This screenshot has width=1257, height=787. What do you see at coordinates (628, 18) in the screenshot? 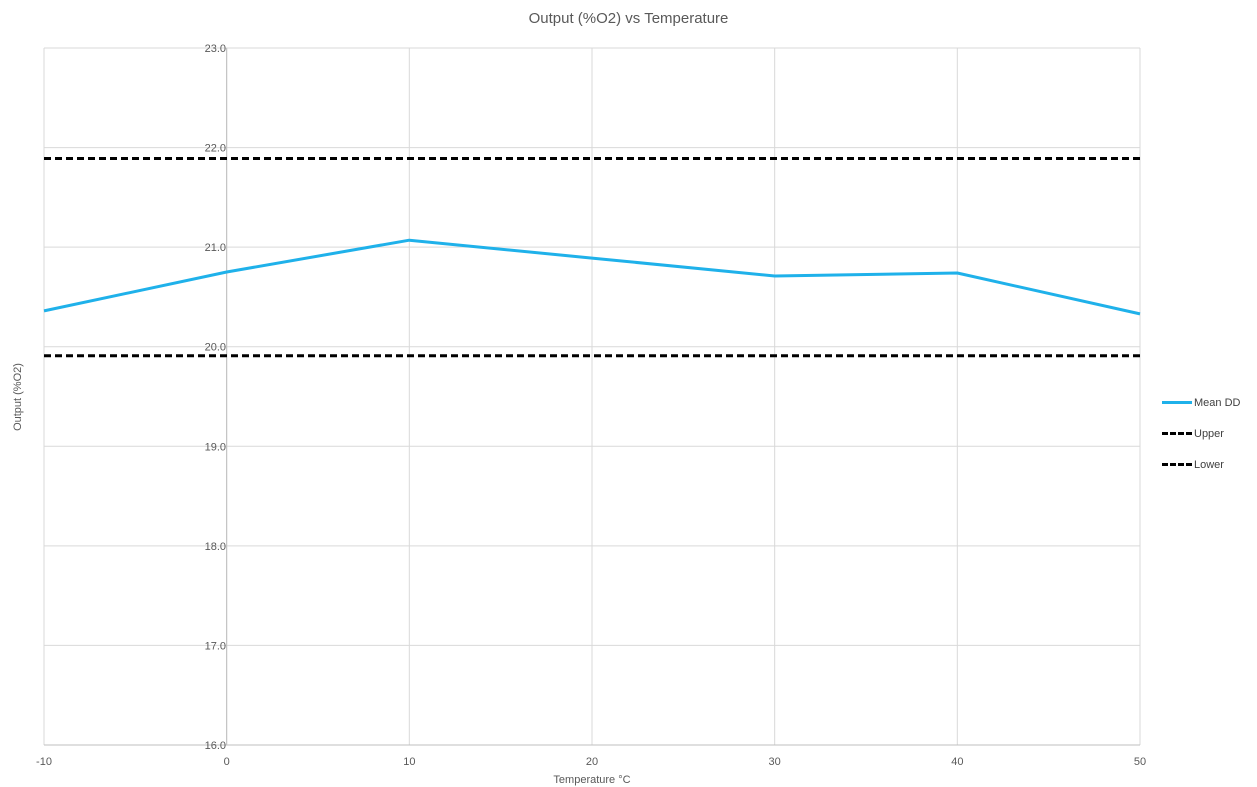
I see `chart-title: Output (%O2) vs Temperature` at bounding box center [628, 18].